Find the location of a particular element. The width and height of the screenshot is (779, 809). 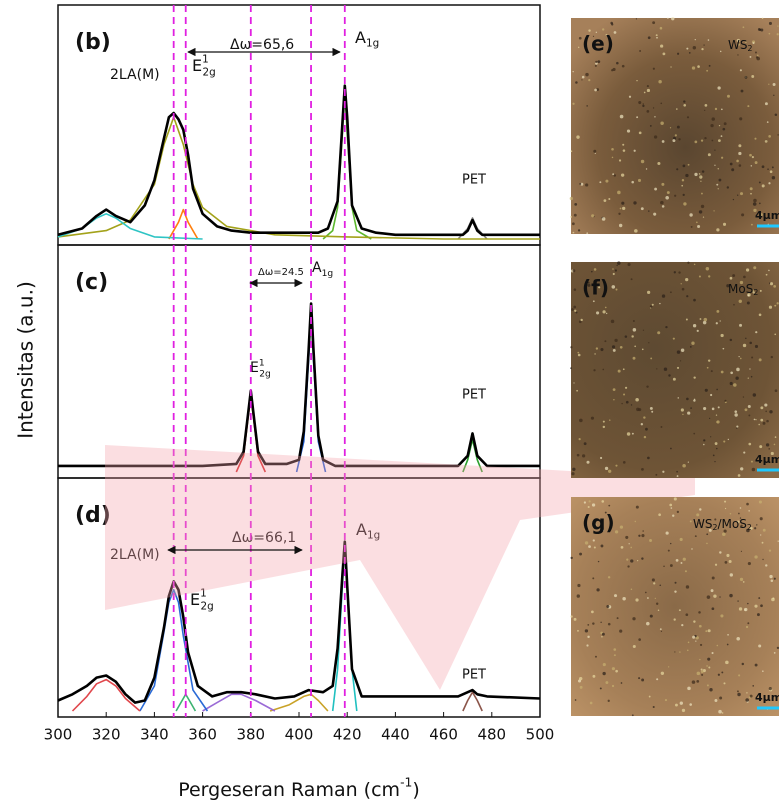

text-part: MoS is located at coordinates (740, 289).